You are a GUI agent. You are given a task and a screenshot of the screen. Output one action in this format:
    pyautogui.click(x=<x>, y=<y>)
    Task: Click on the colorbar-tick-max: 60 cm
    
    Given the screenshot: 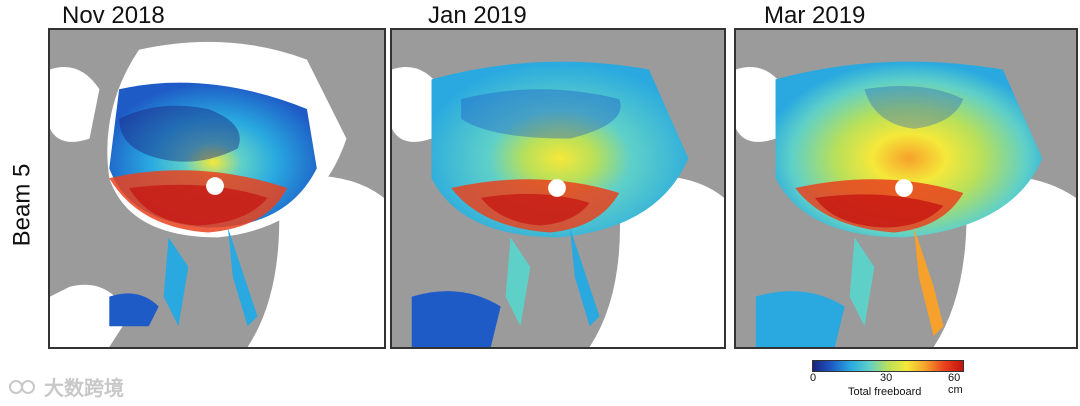 What is the action you would take?
    pyautogui.click(x=955, y=384)
    